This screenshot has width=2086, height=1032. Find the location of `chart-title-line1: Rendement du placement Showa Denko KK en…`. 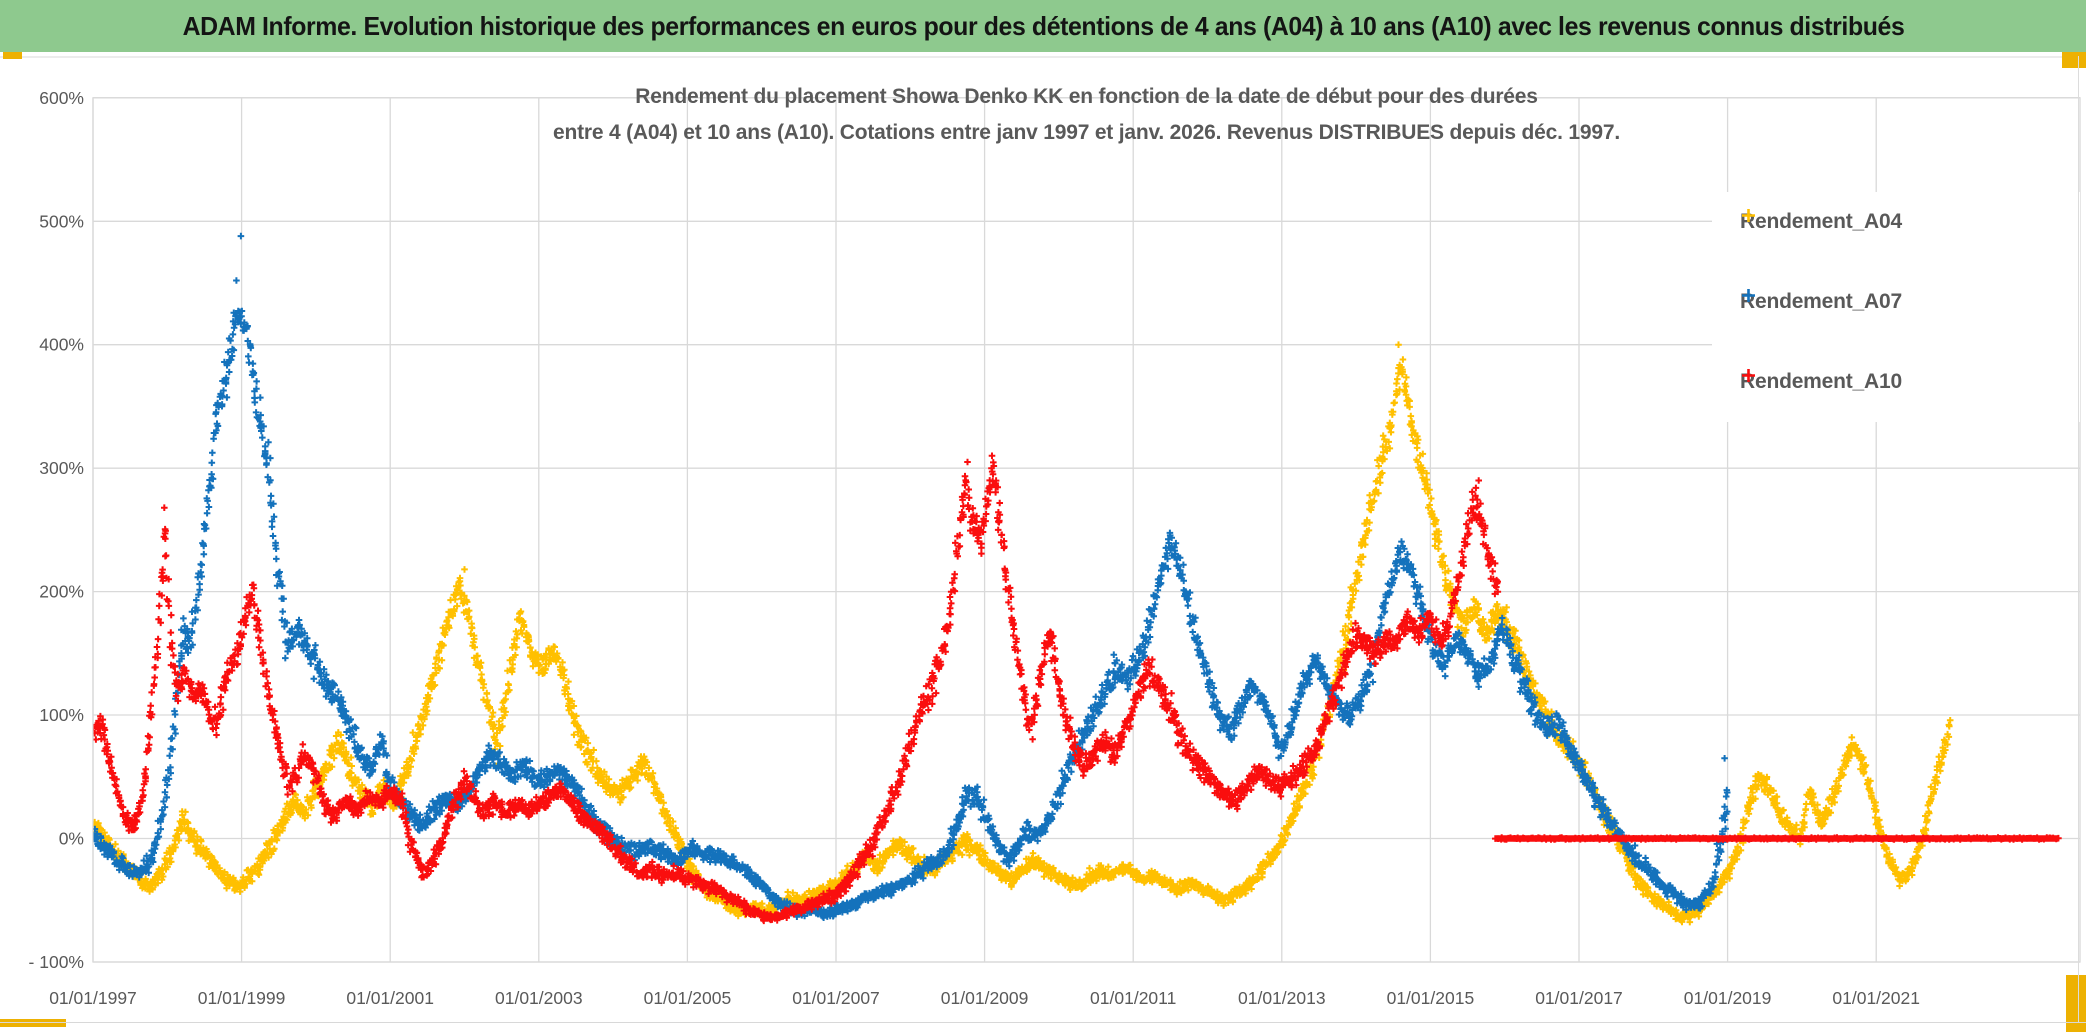

chart-title-line1: Rendement du placement Showa Denko KK en… is located at coordinates (1086, 96).